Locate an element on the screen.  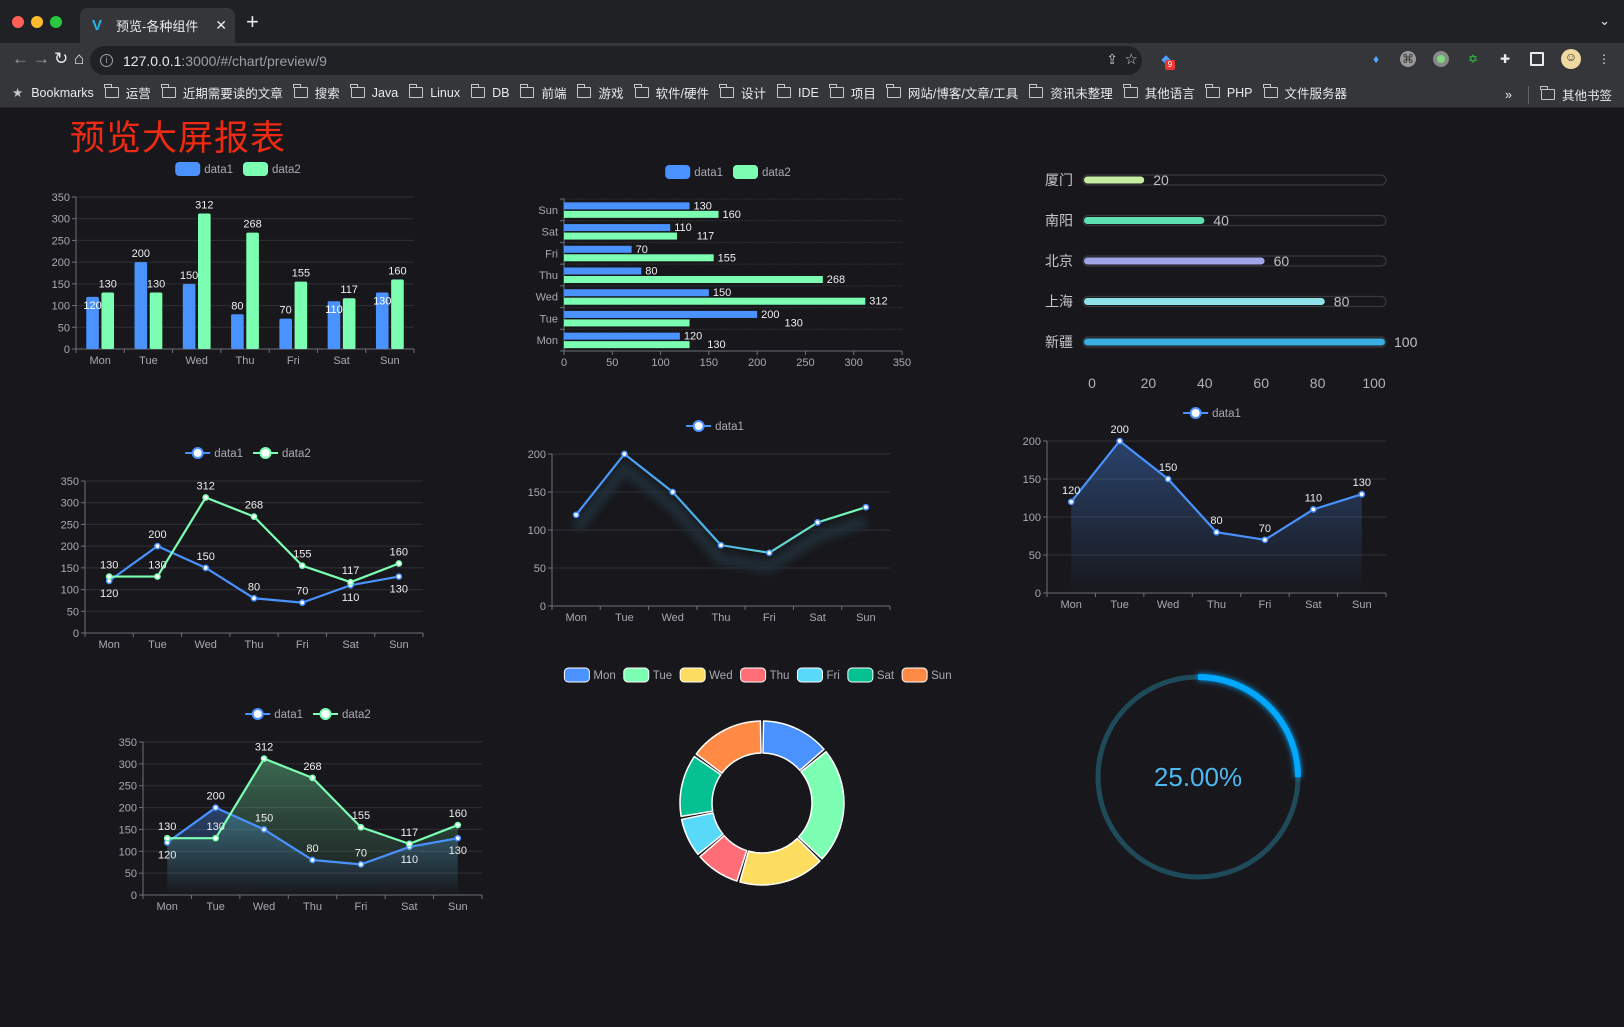
address-bar: i 127.0.0.1:3000/#/chart/preview/9 ⇪ ☆ is located at coordinates (616, 60).